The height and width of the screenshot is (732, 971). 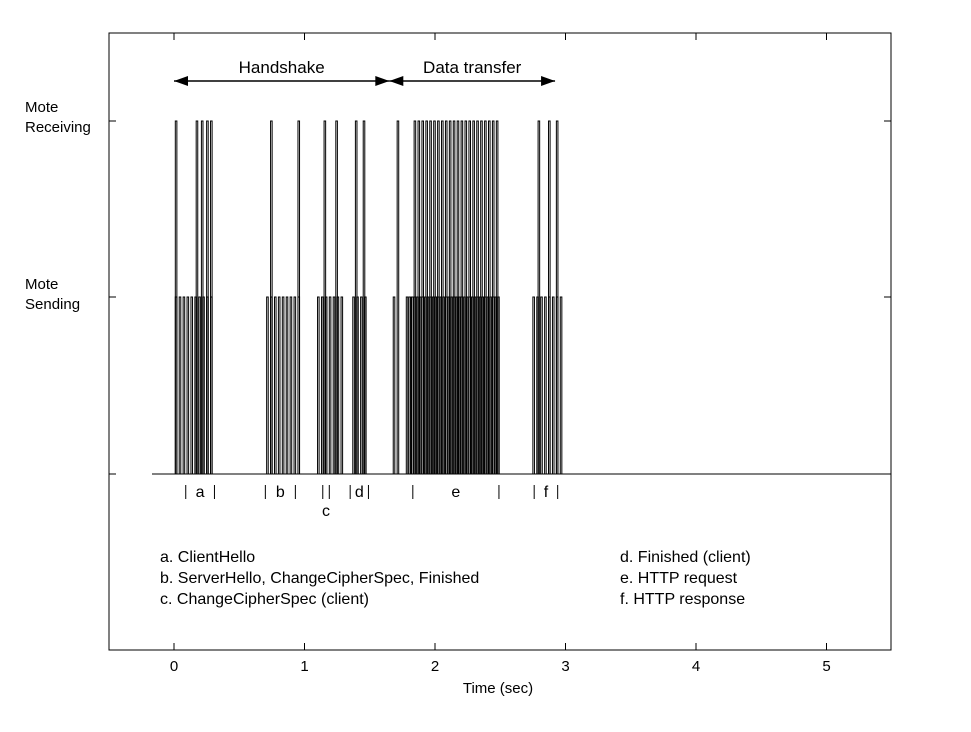 I want to click on x-tick-label: 5, so click(x=826, y=666).